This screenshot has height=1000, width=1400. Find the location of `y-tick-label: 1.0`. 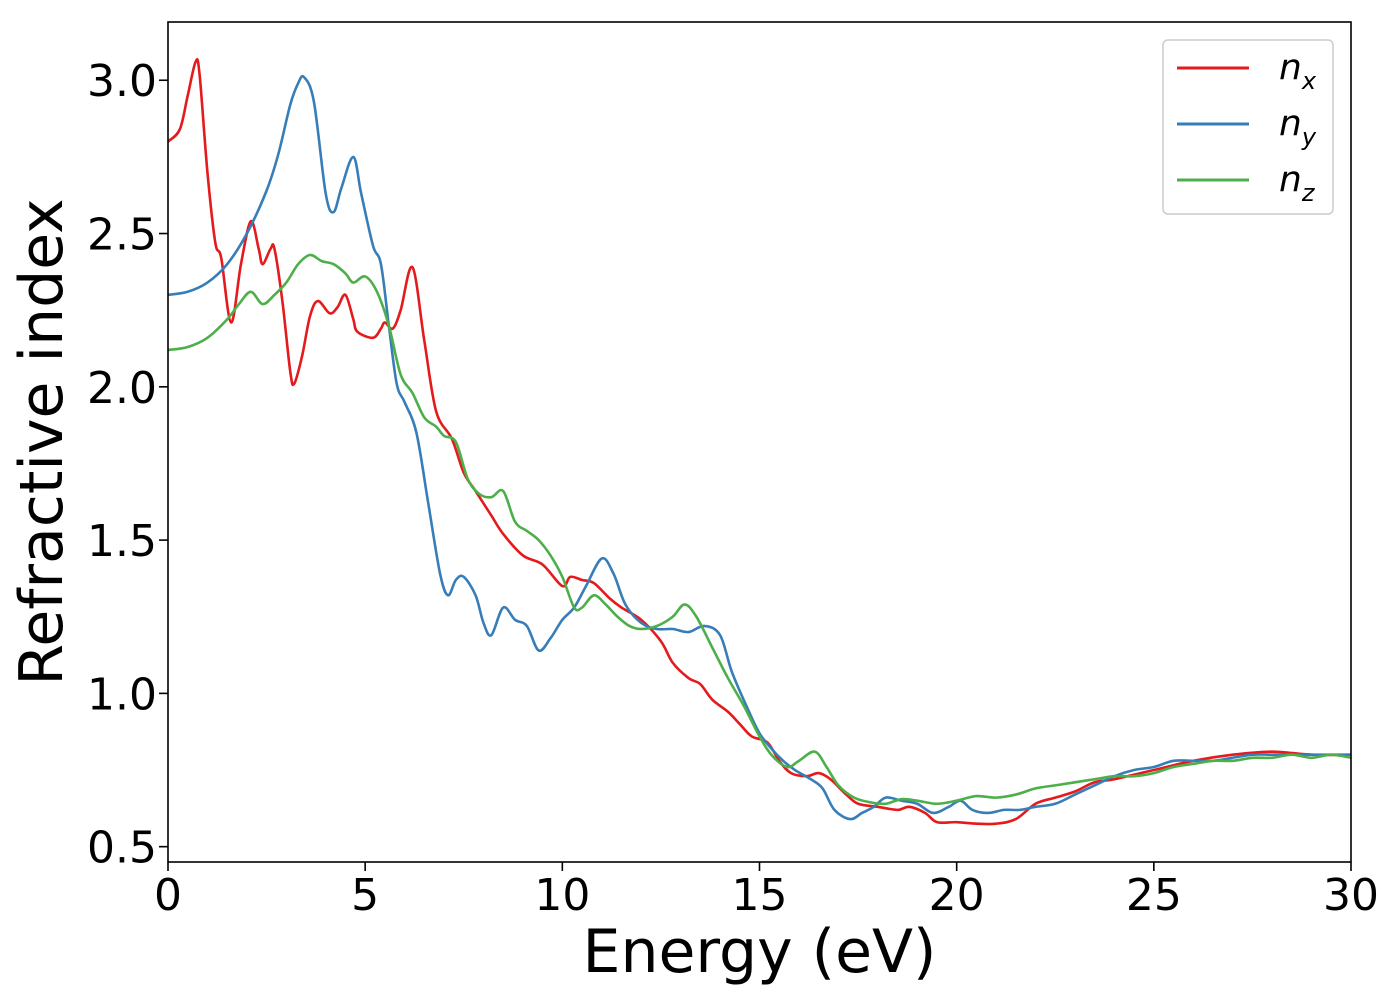

y-tick-label: 1.0 is located at coordinates (122, 694).